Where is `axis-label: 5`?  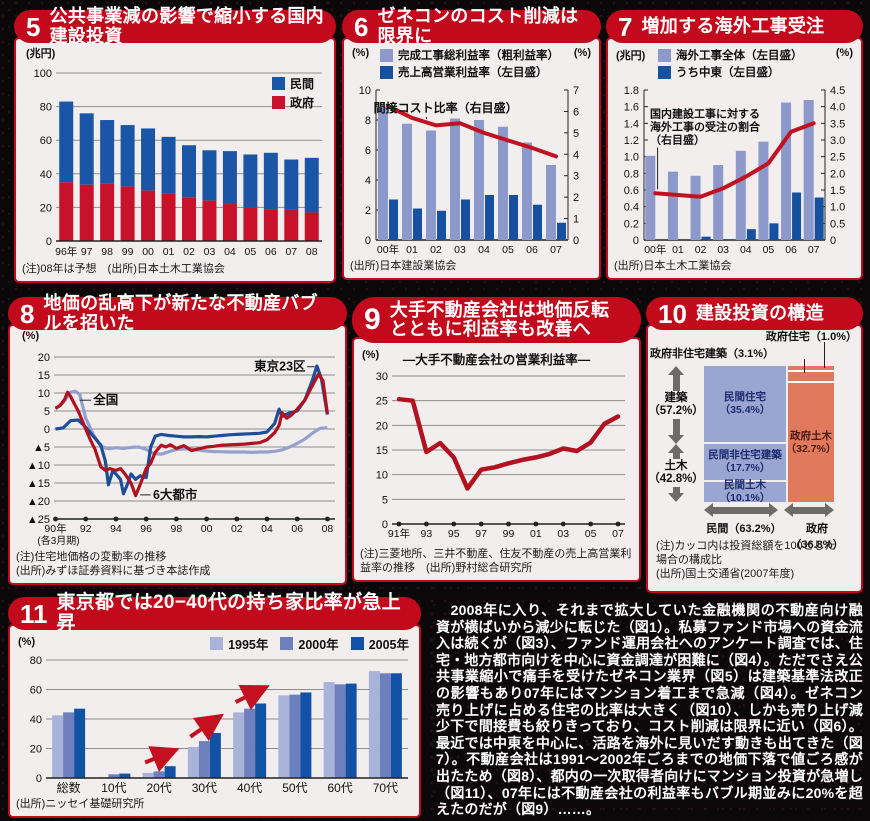 axis-label: 5 is located at coordinates (385, 500).